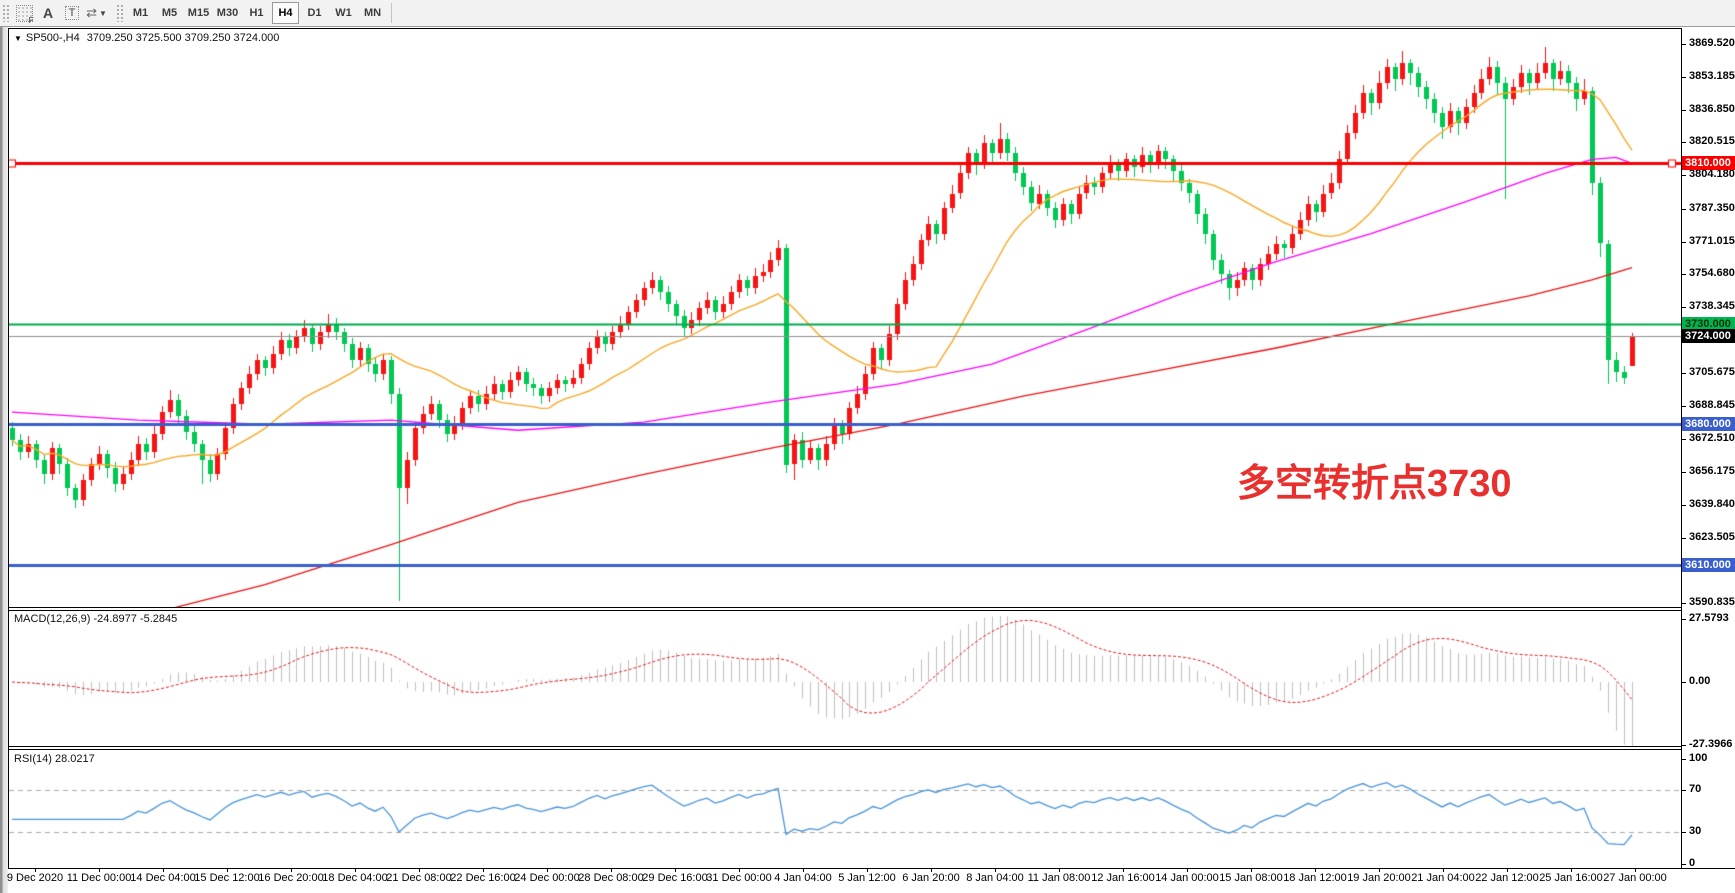 This screenshot has height=893, width=1735. I want to click on text-box-icon: T, so click(72, 13).